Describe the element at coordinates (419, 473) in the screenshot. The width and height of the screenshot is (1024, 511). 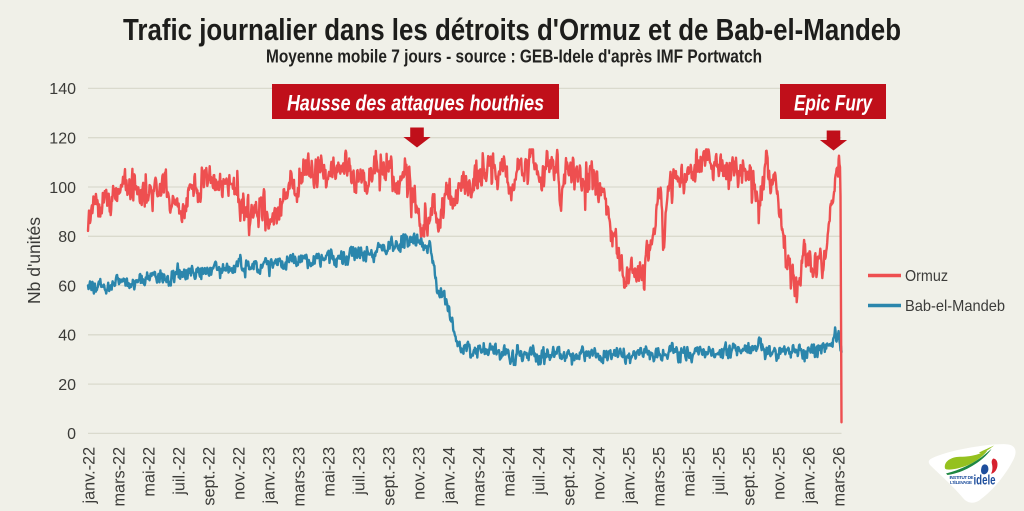
I see `svg-text: nov.-23` at that location.